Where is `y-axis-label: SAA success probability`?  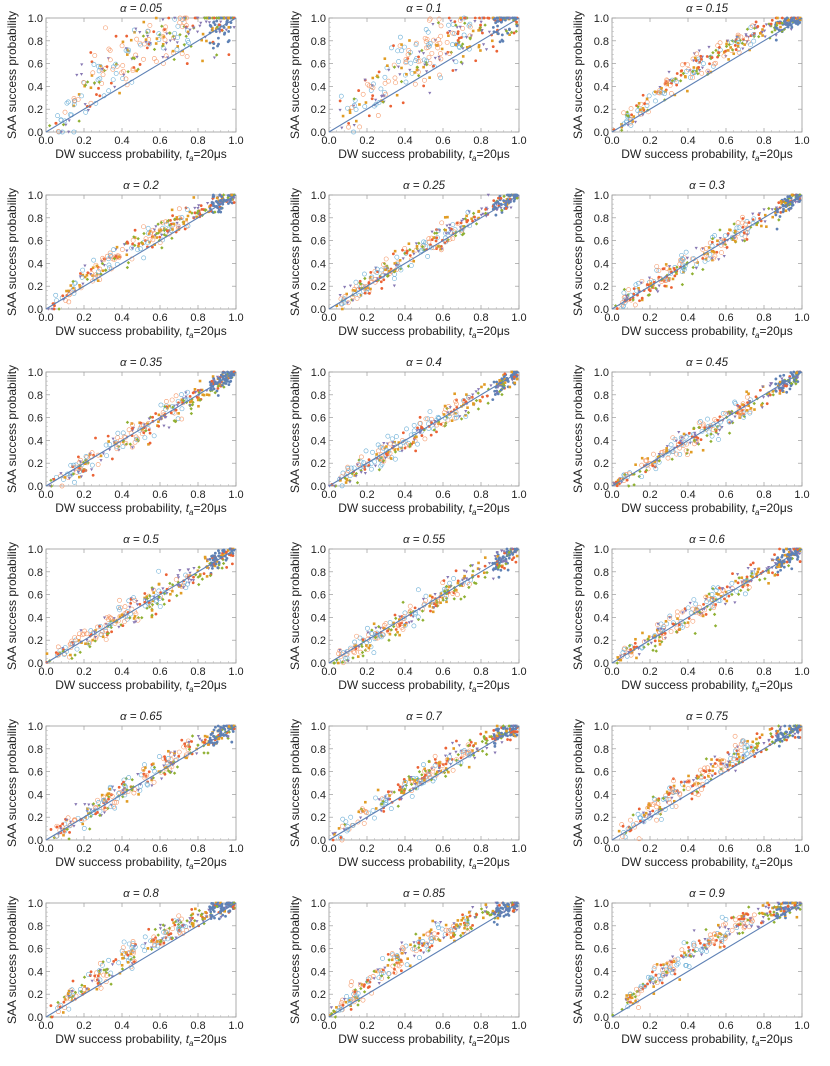 y-axis-label: SAA success probability is located at coordinates (12, 429).